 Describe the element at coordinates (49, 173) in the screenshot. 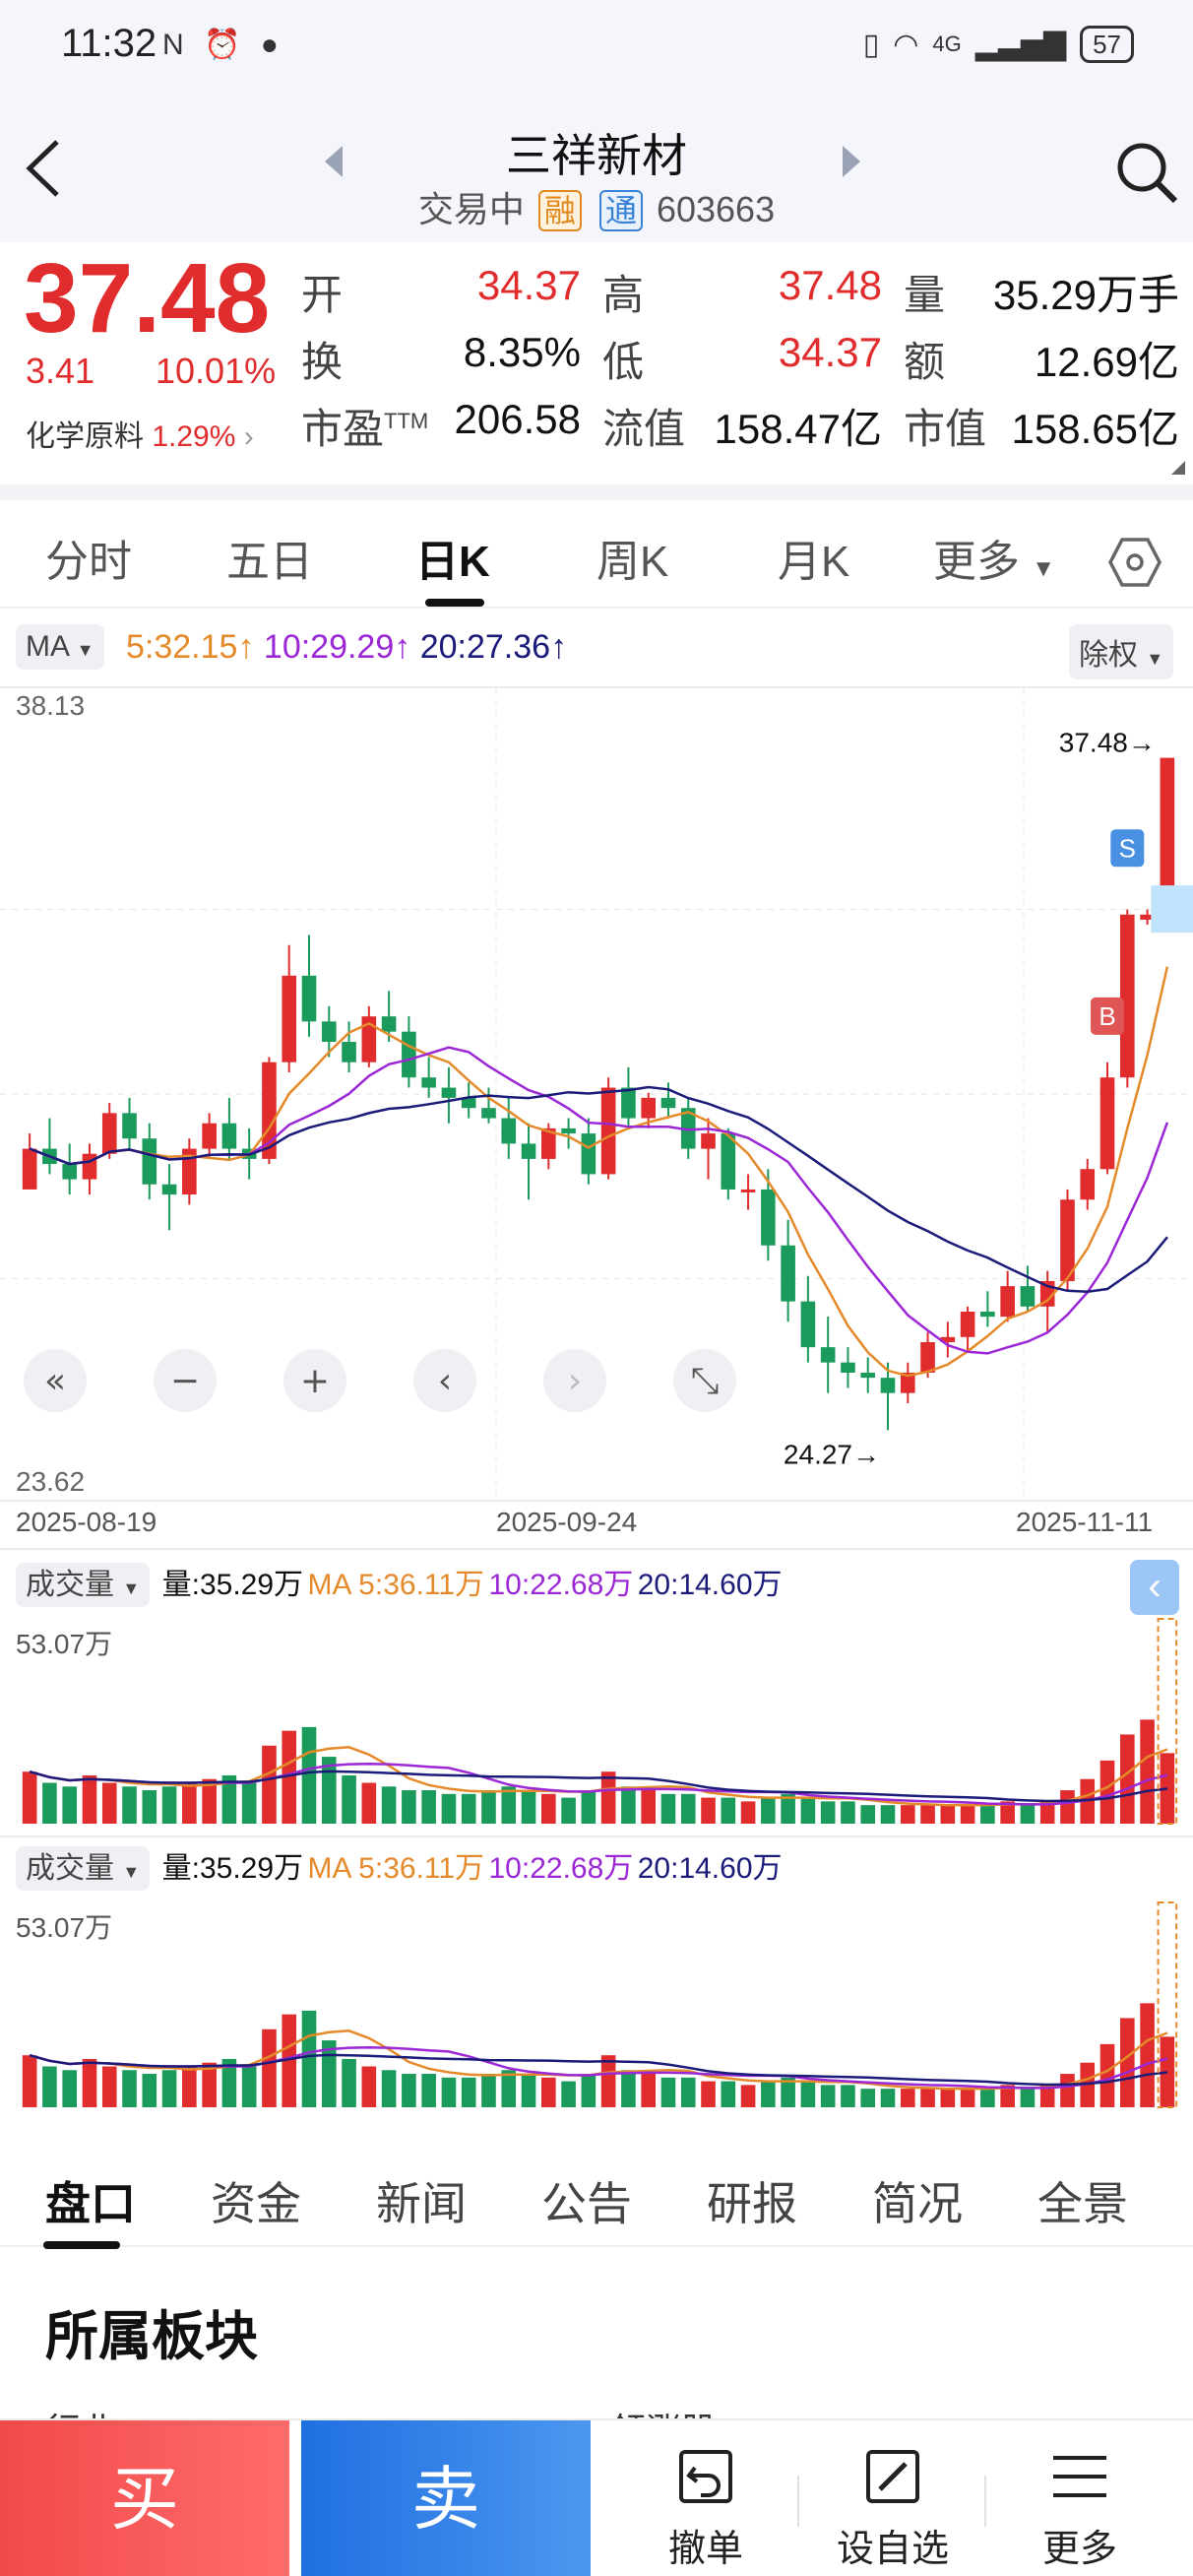

I see `back-button` at that location.